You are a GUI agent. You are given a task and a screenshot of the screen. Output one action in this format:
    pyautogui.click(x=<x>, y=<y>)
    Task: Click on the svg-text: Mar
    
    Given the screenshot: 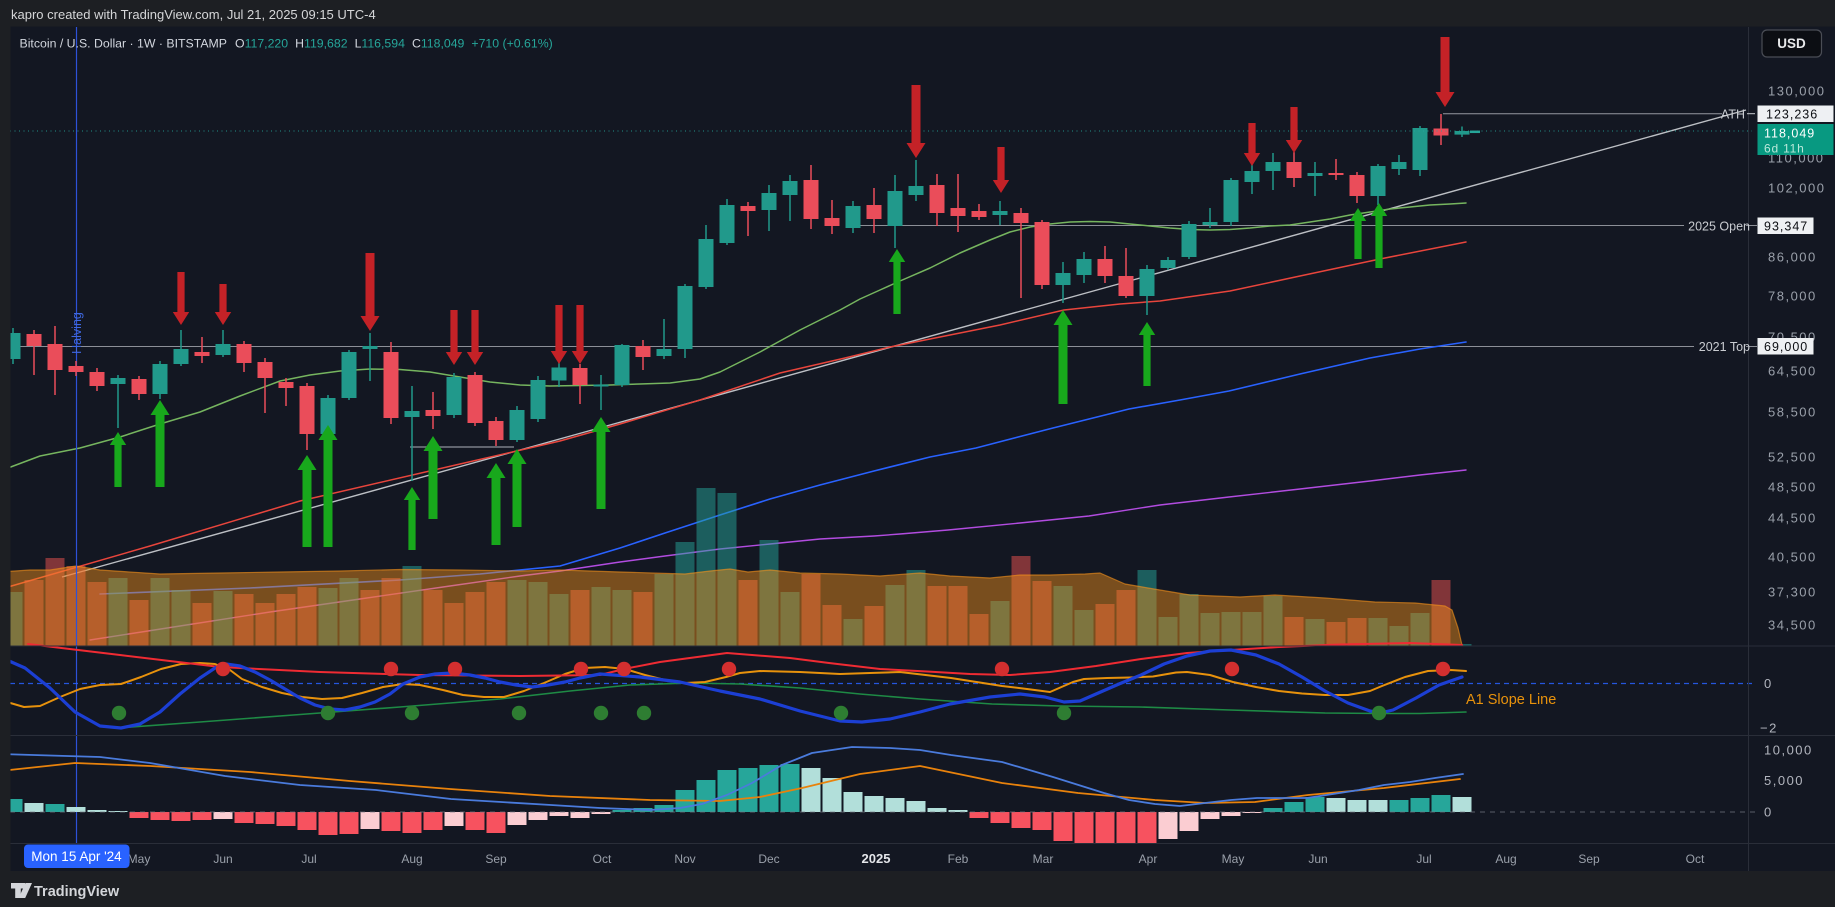 What is the action you would take?
    pyautogui.click(x=1043, y=859)
    